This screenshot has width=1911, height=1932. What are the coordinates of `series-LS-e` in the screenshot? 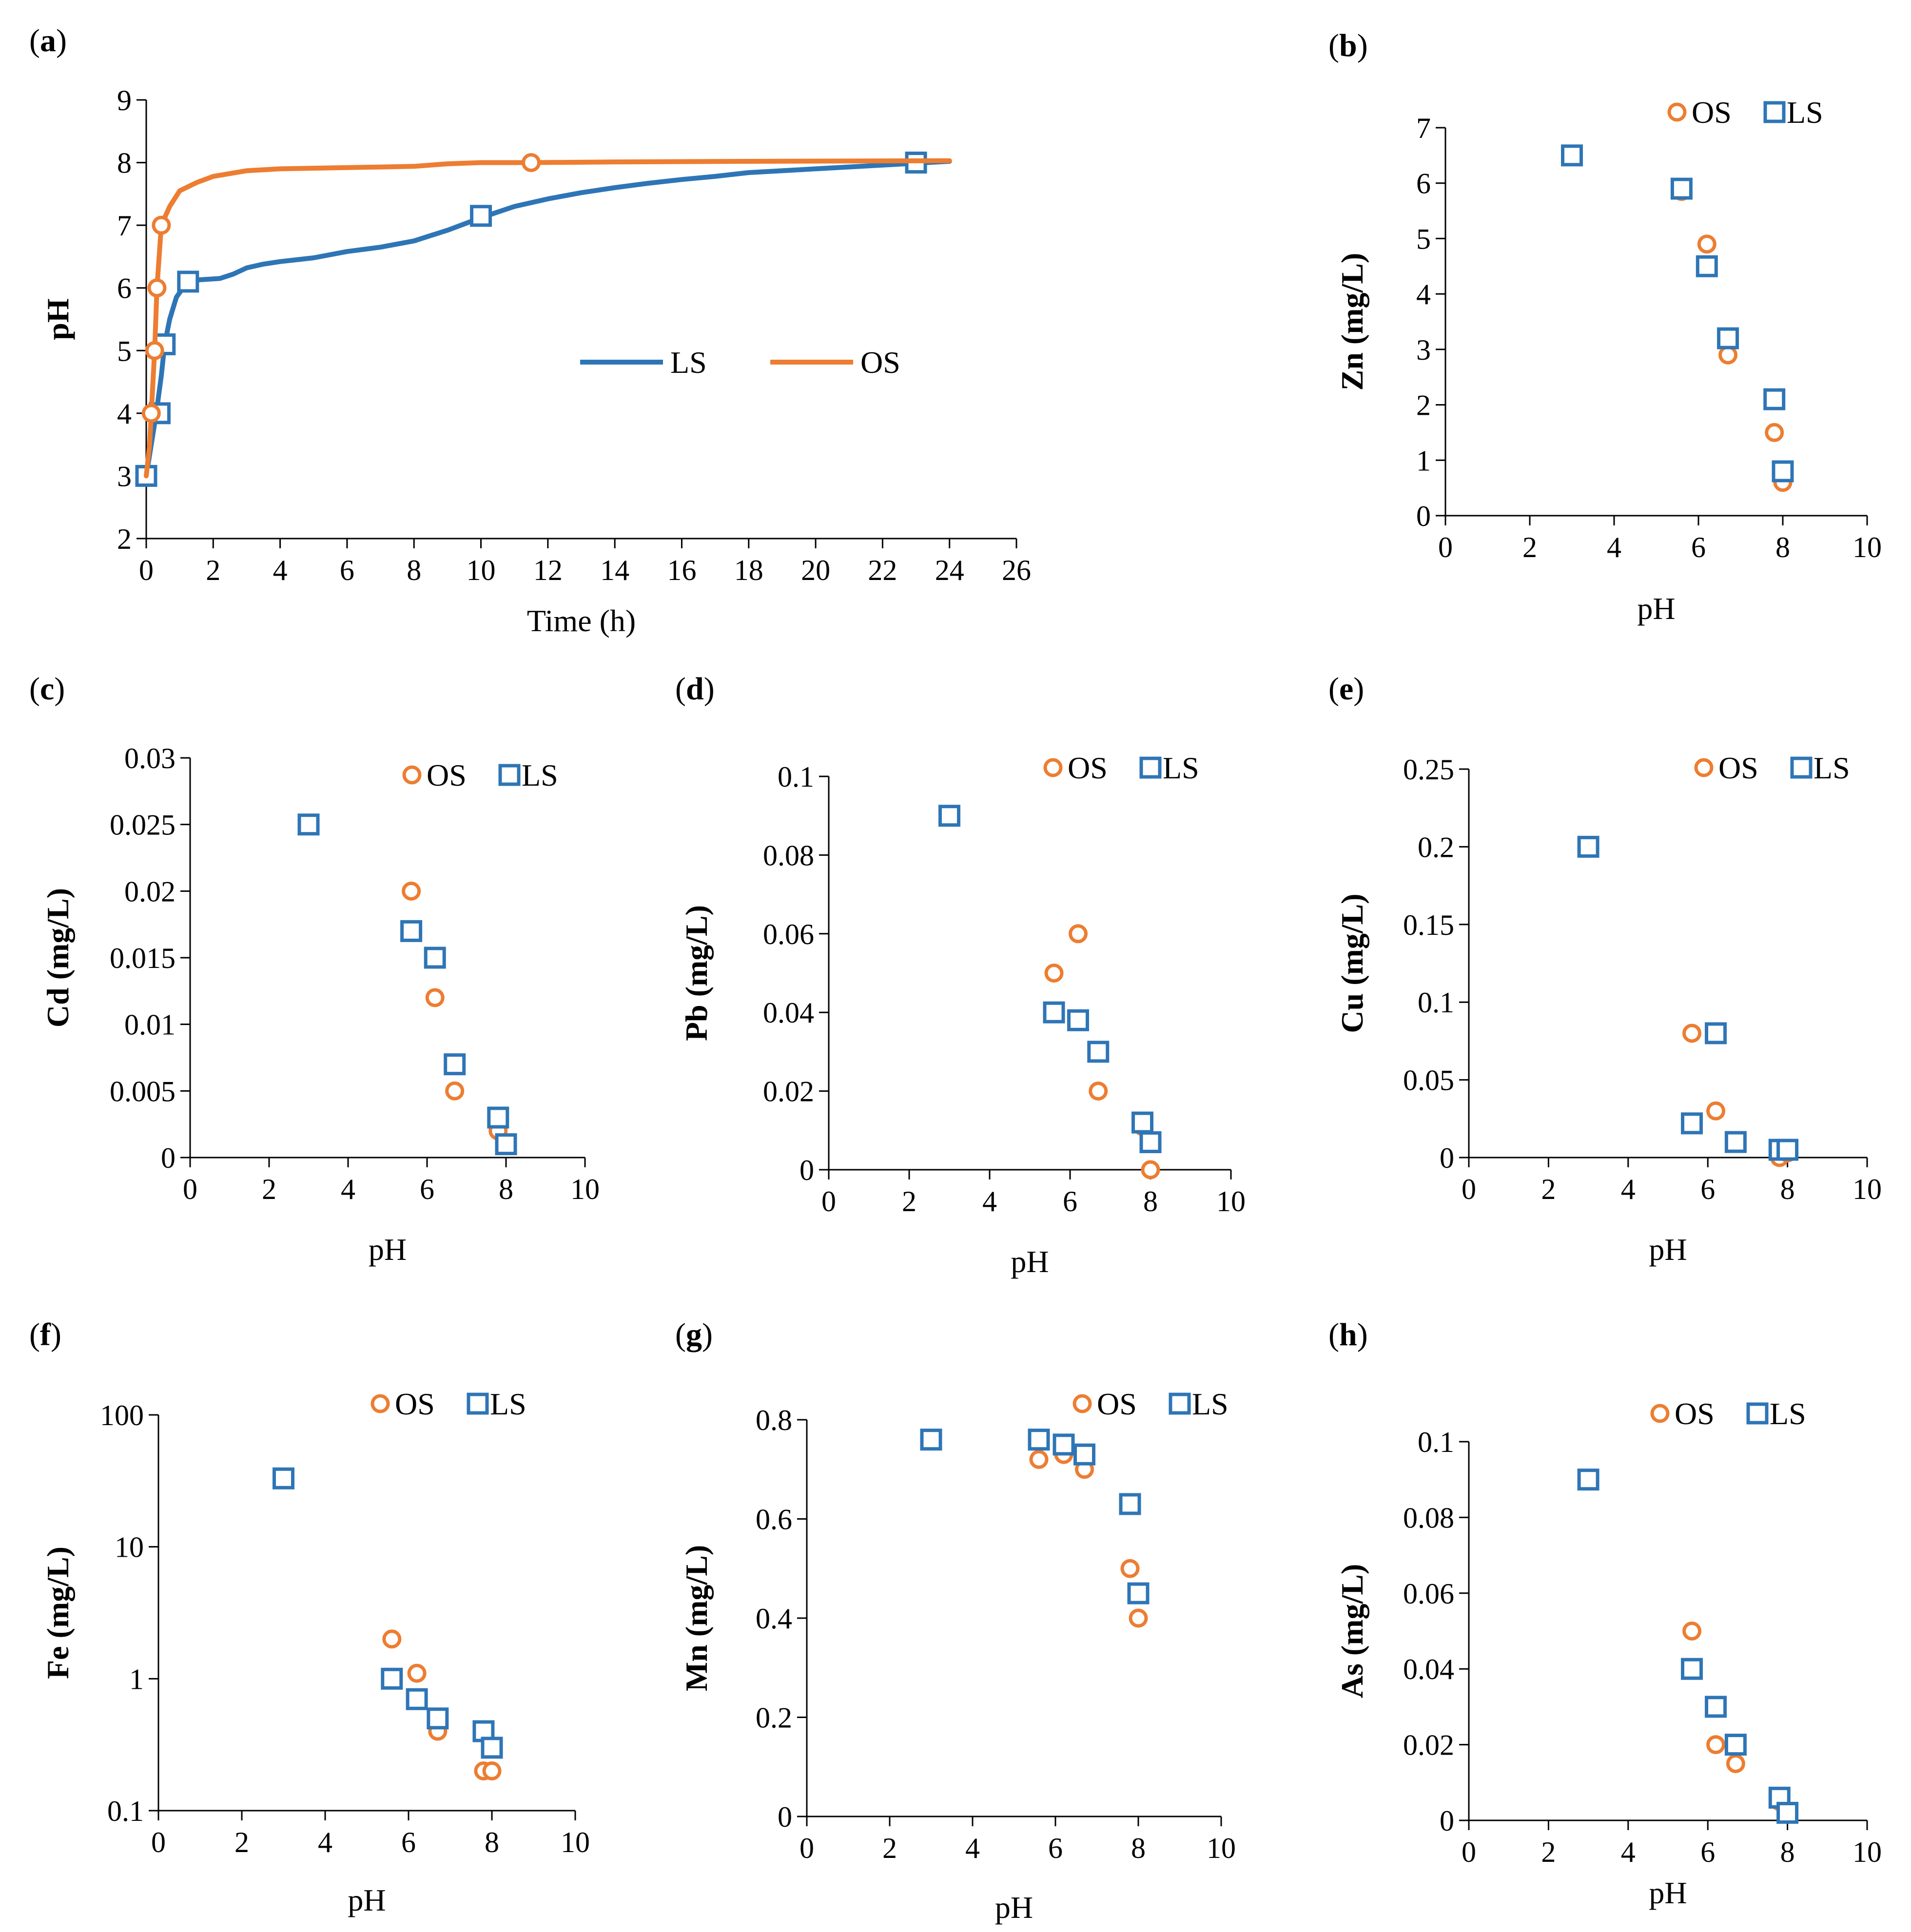 It's located at (1688, 998).